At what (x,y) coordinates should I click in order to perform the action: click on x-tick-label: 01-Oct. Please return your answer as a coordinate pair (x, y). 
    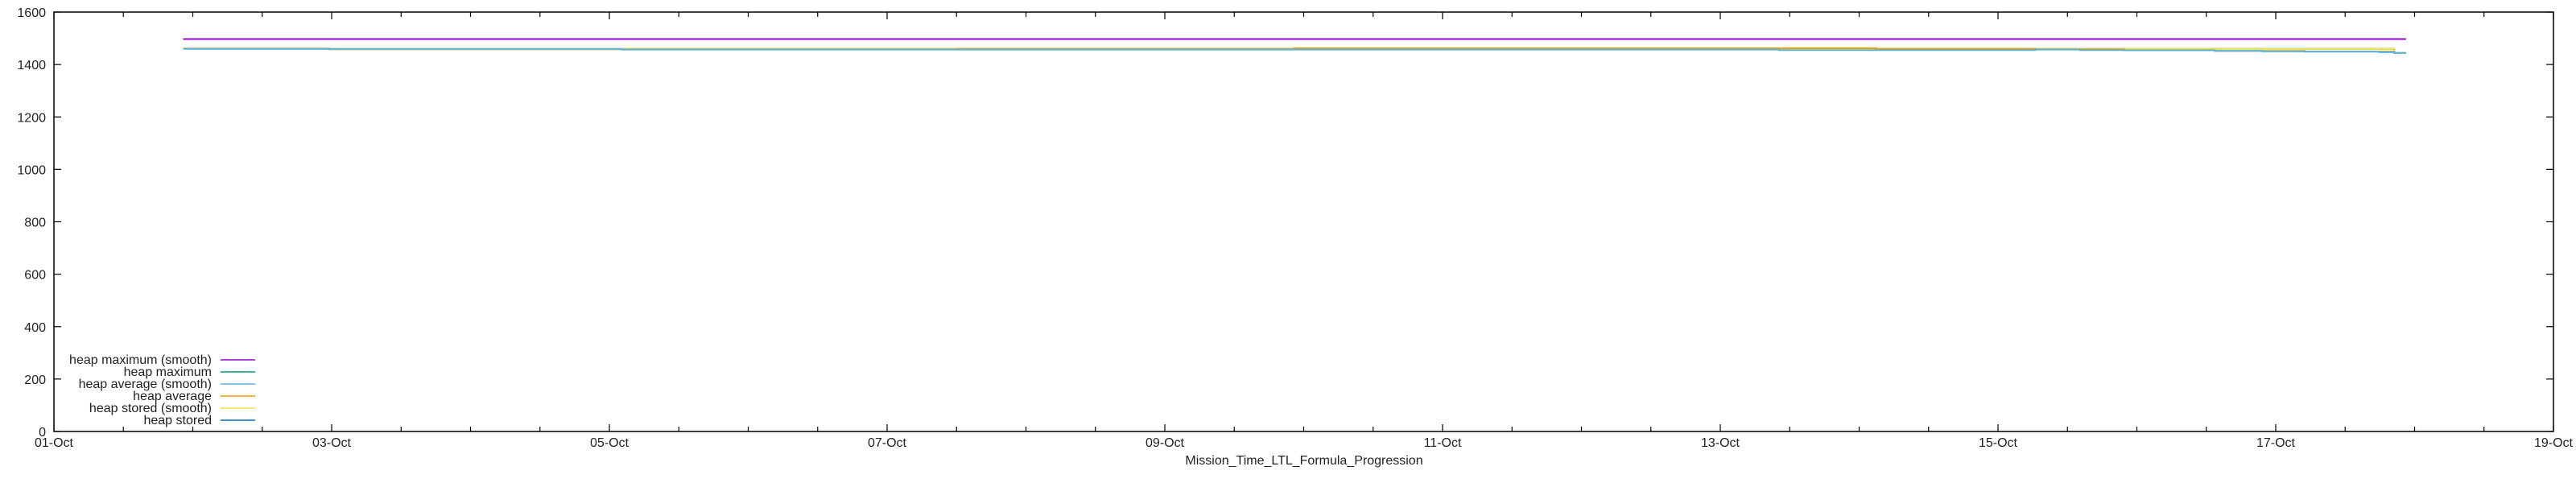
    Looking at the image, I should click on (54, 443).